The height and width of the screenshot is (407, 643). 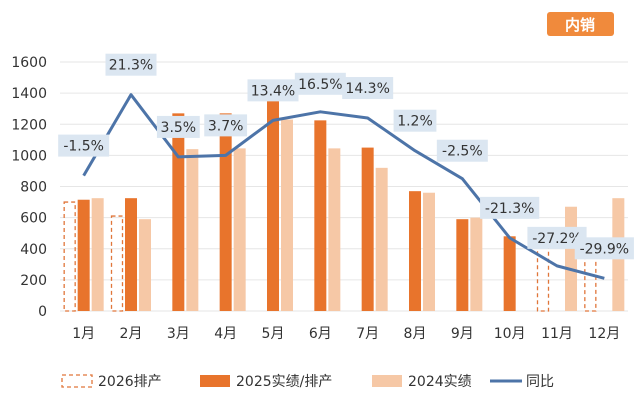 I want to click on yoy-label: -1.5%, so click(x=83, y=147).